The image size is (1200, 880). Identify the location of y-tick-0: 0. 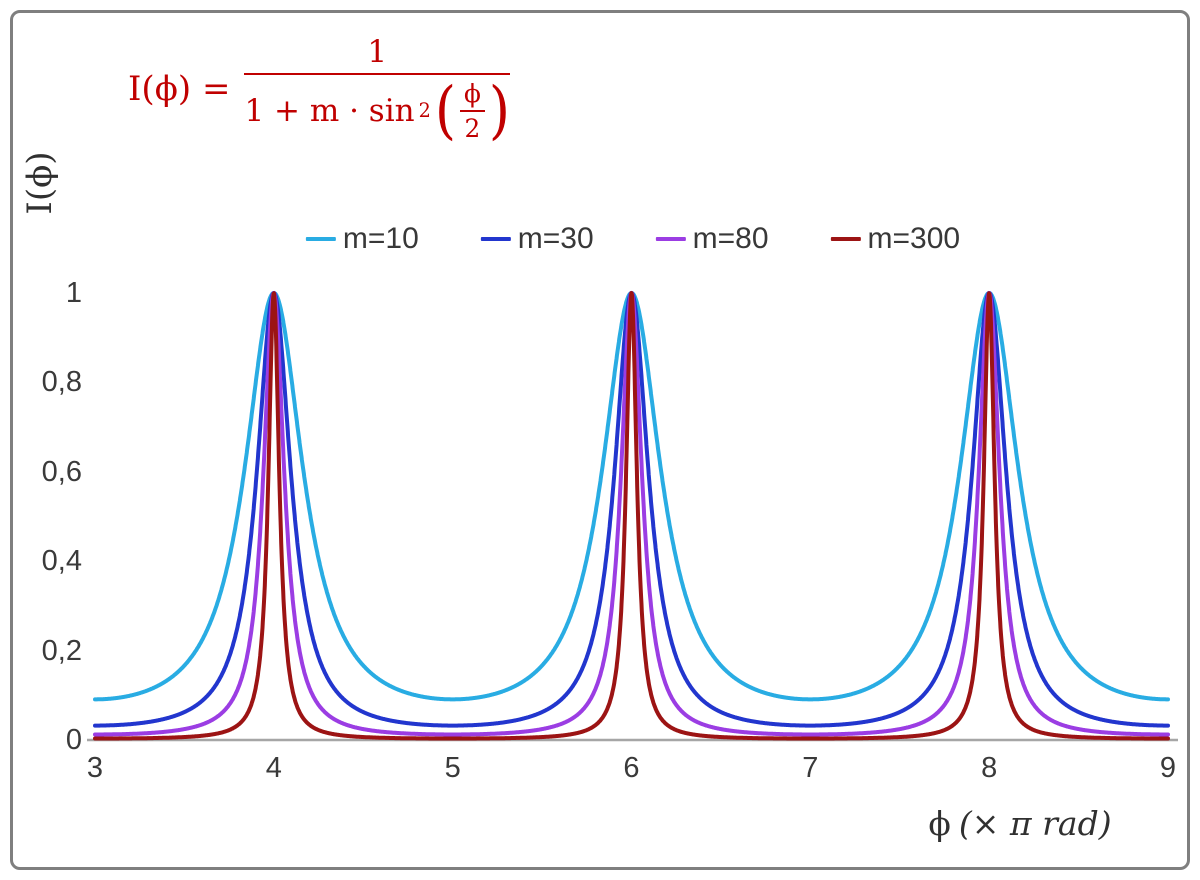
(73, 740).